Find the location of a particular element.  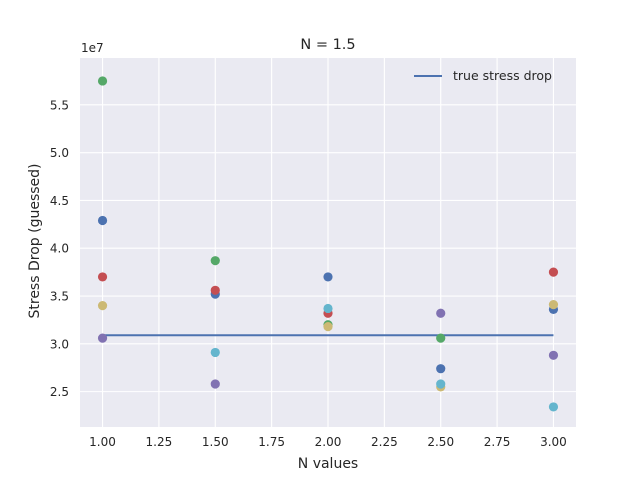

legend: true stress drop is located at coordinates (483, 75).